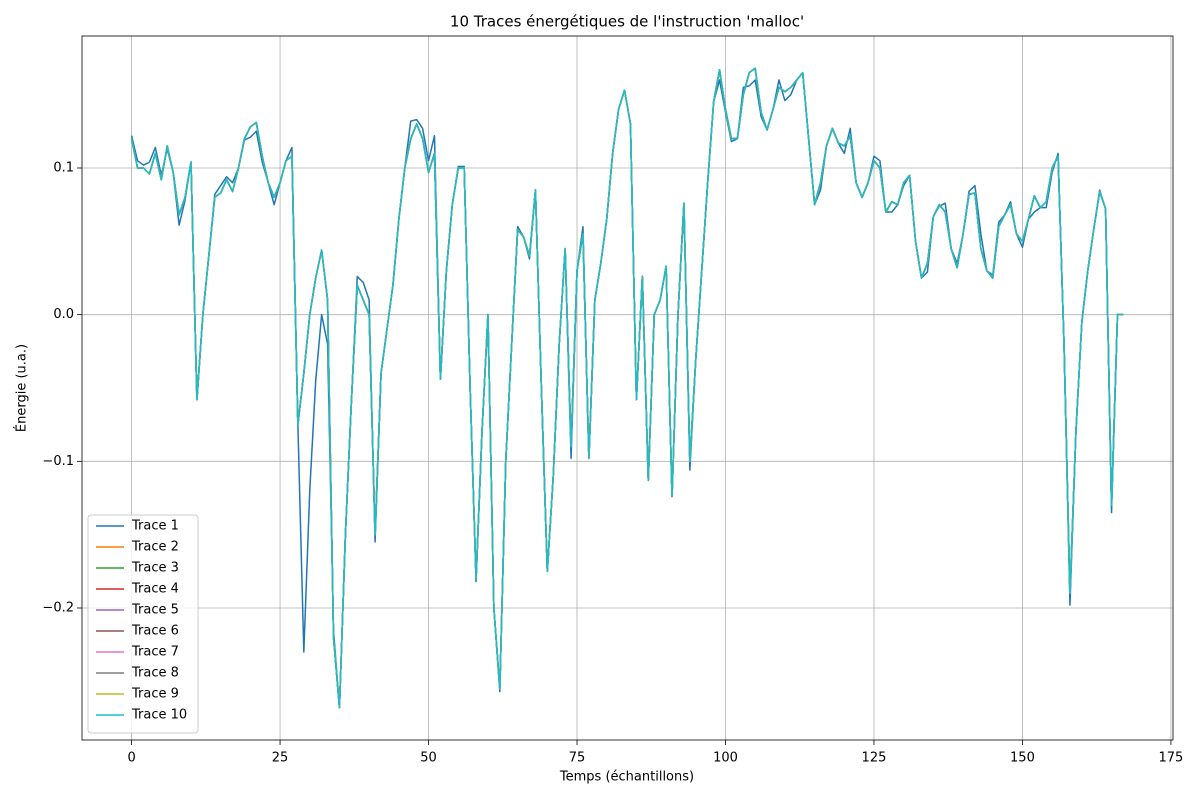  What do you see at coordinates (280, 758) in the screenshot?
I see `x-tick-label: 25` at bounding box center [280, 758].